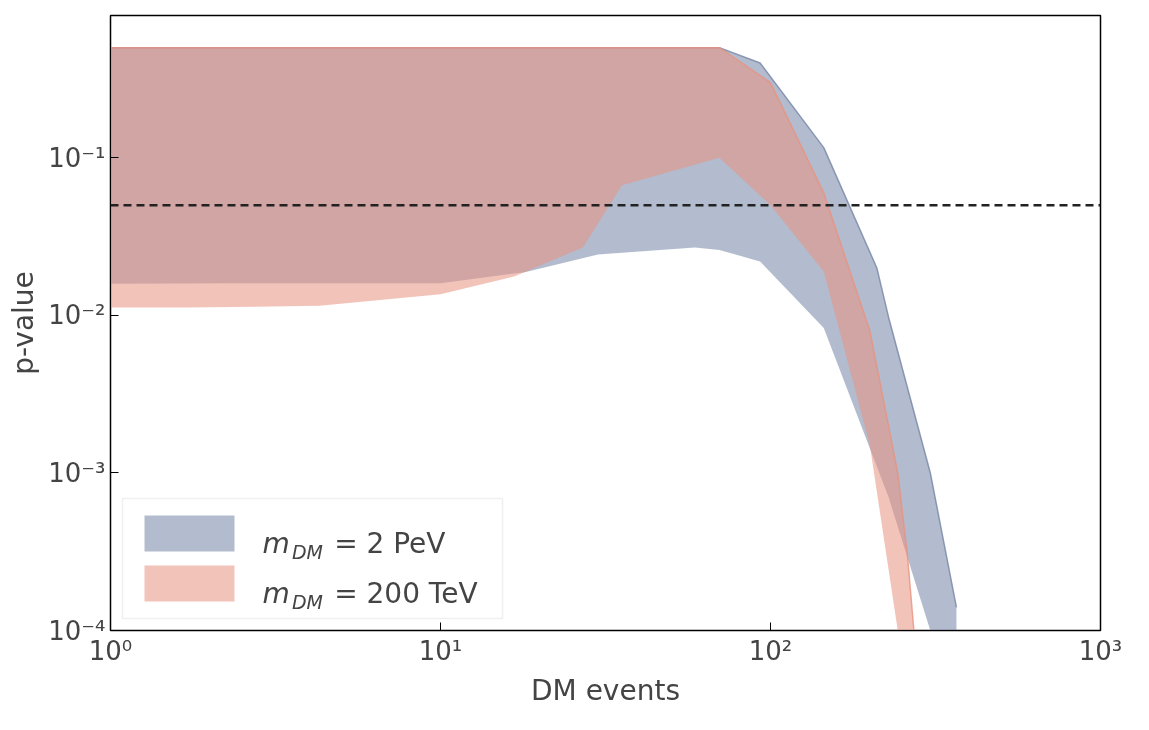  What do you see at coordinates (77, 472) in the screenshot?
I see `y-tick-label: 10⁻³` at bounding box center [77, 472].